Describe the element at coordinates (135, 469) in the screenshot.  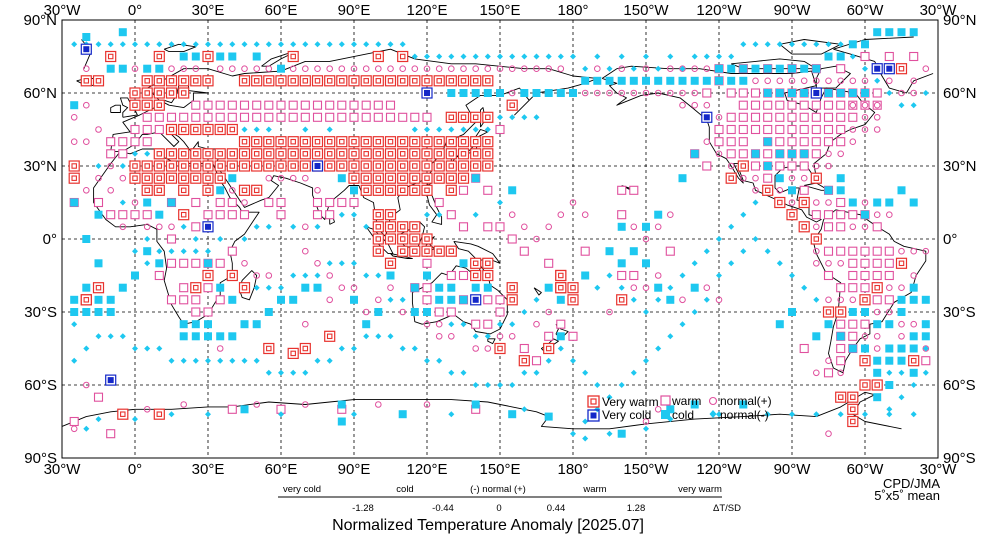
I see `longitude-label-bottom: 0°` at that location.